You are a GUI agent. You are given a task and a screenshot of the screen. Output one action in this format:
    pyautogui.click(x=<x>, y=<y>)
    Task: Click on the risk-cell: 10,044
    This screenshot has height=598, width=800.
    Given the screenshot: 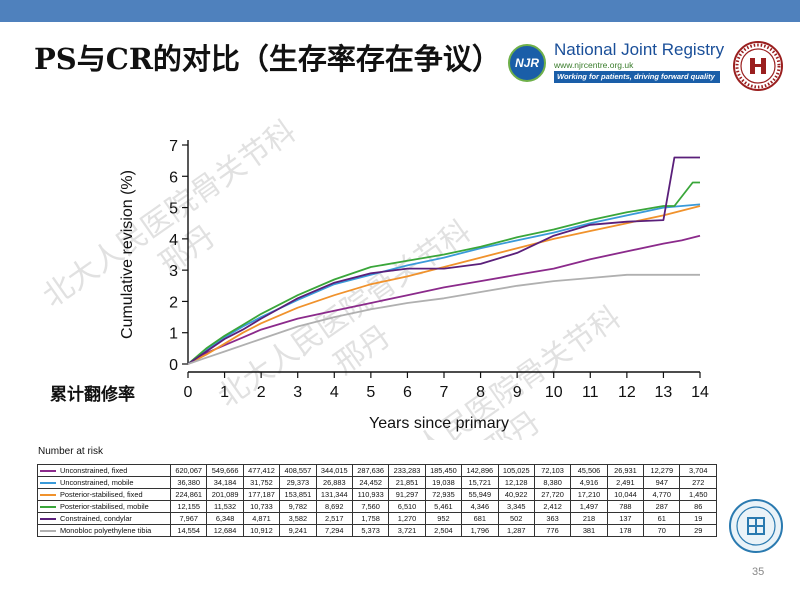 What is the action you would take?
    pyautogui.click(x=625, y=494)
    